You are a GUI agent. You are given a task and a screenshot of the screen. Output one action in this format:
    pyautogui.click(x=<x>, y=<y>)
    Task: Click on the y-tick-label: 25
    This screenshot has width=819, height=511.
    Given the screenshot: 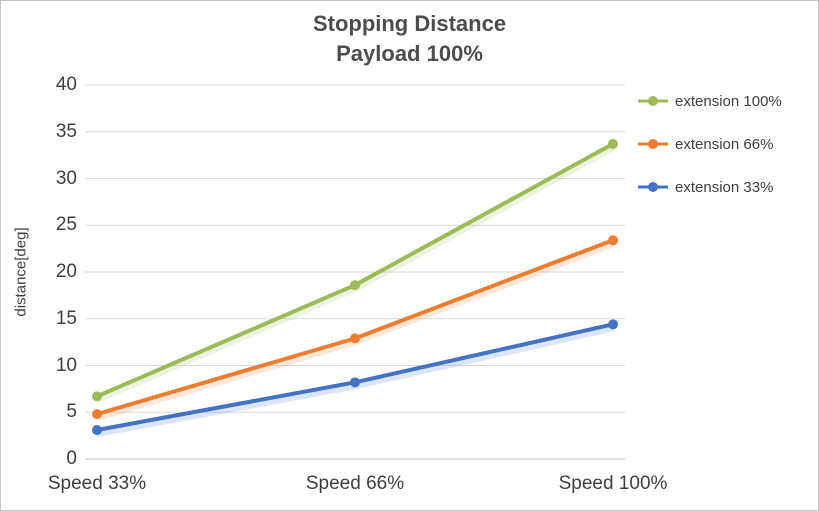 What is the action you would take?
    pyautogui.click(x=66, y=225)
    